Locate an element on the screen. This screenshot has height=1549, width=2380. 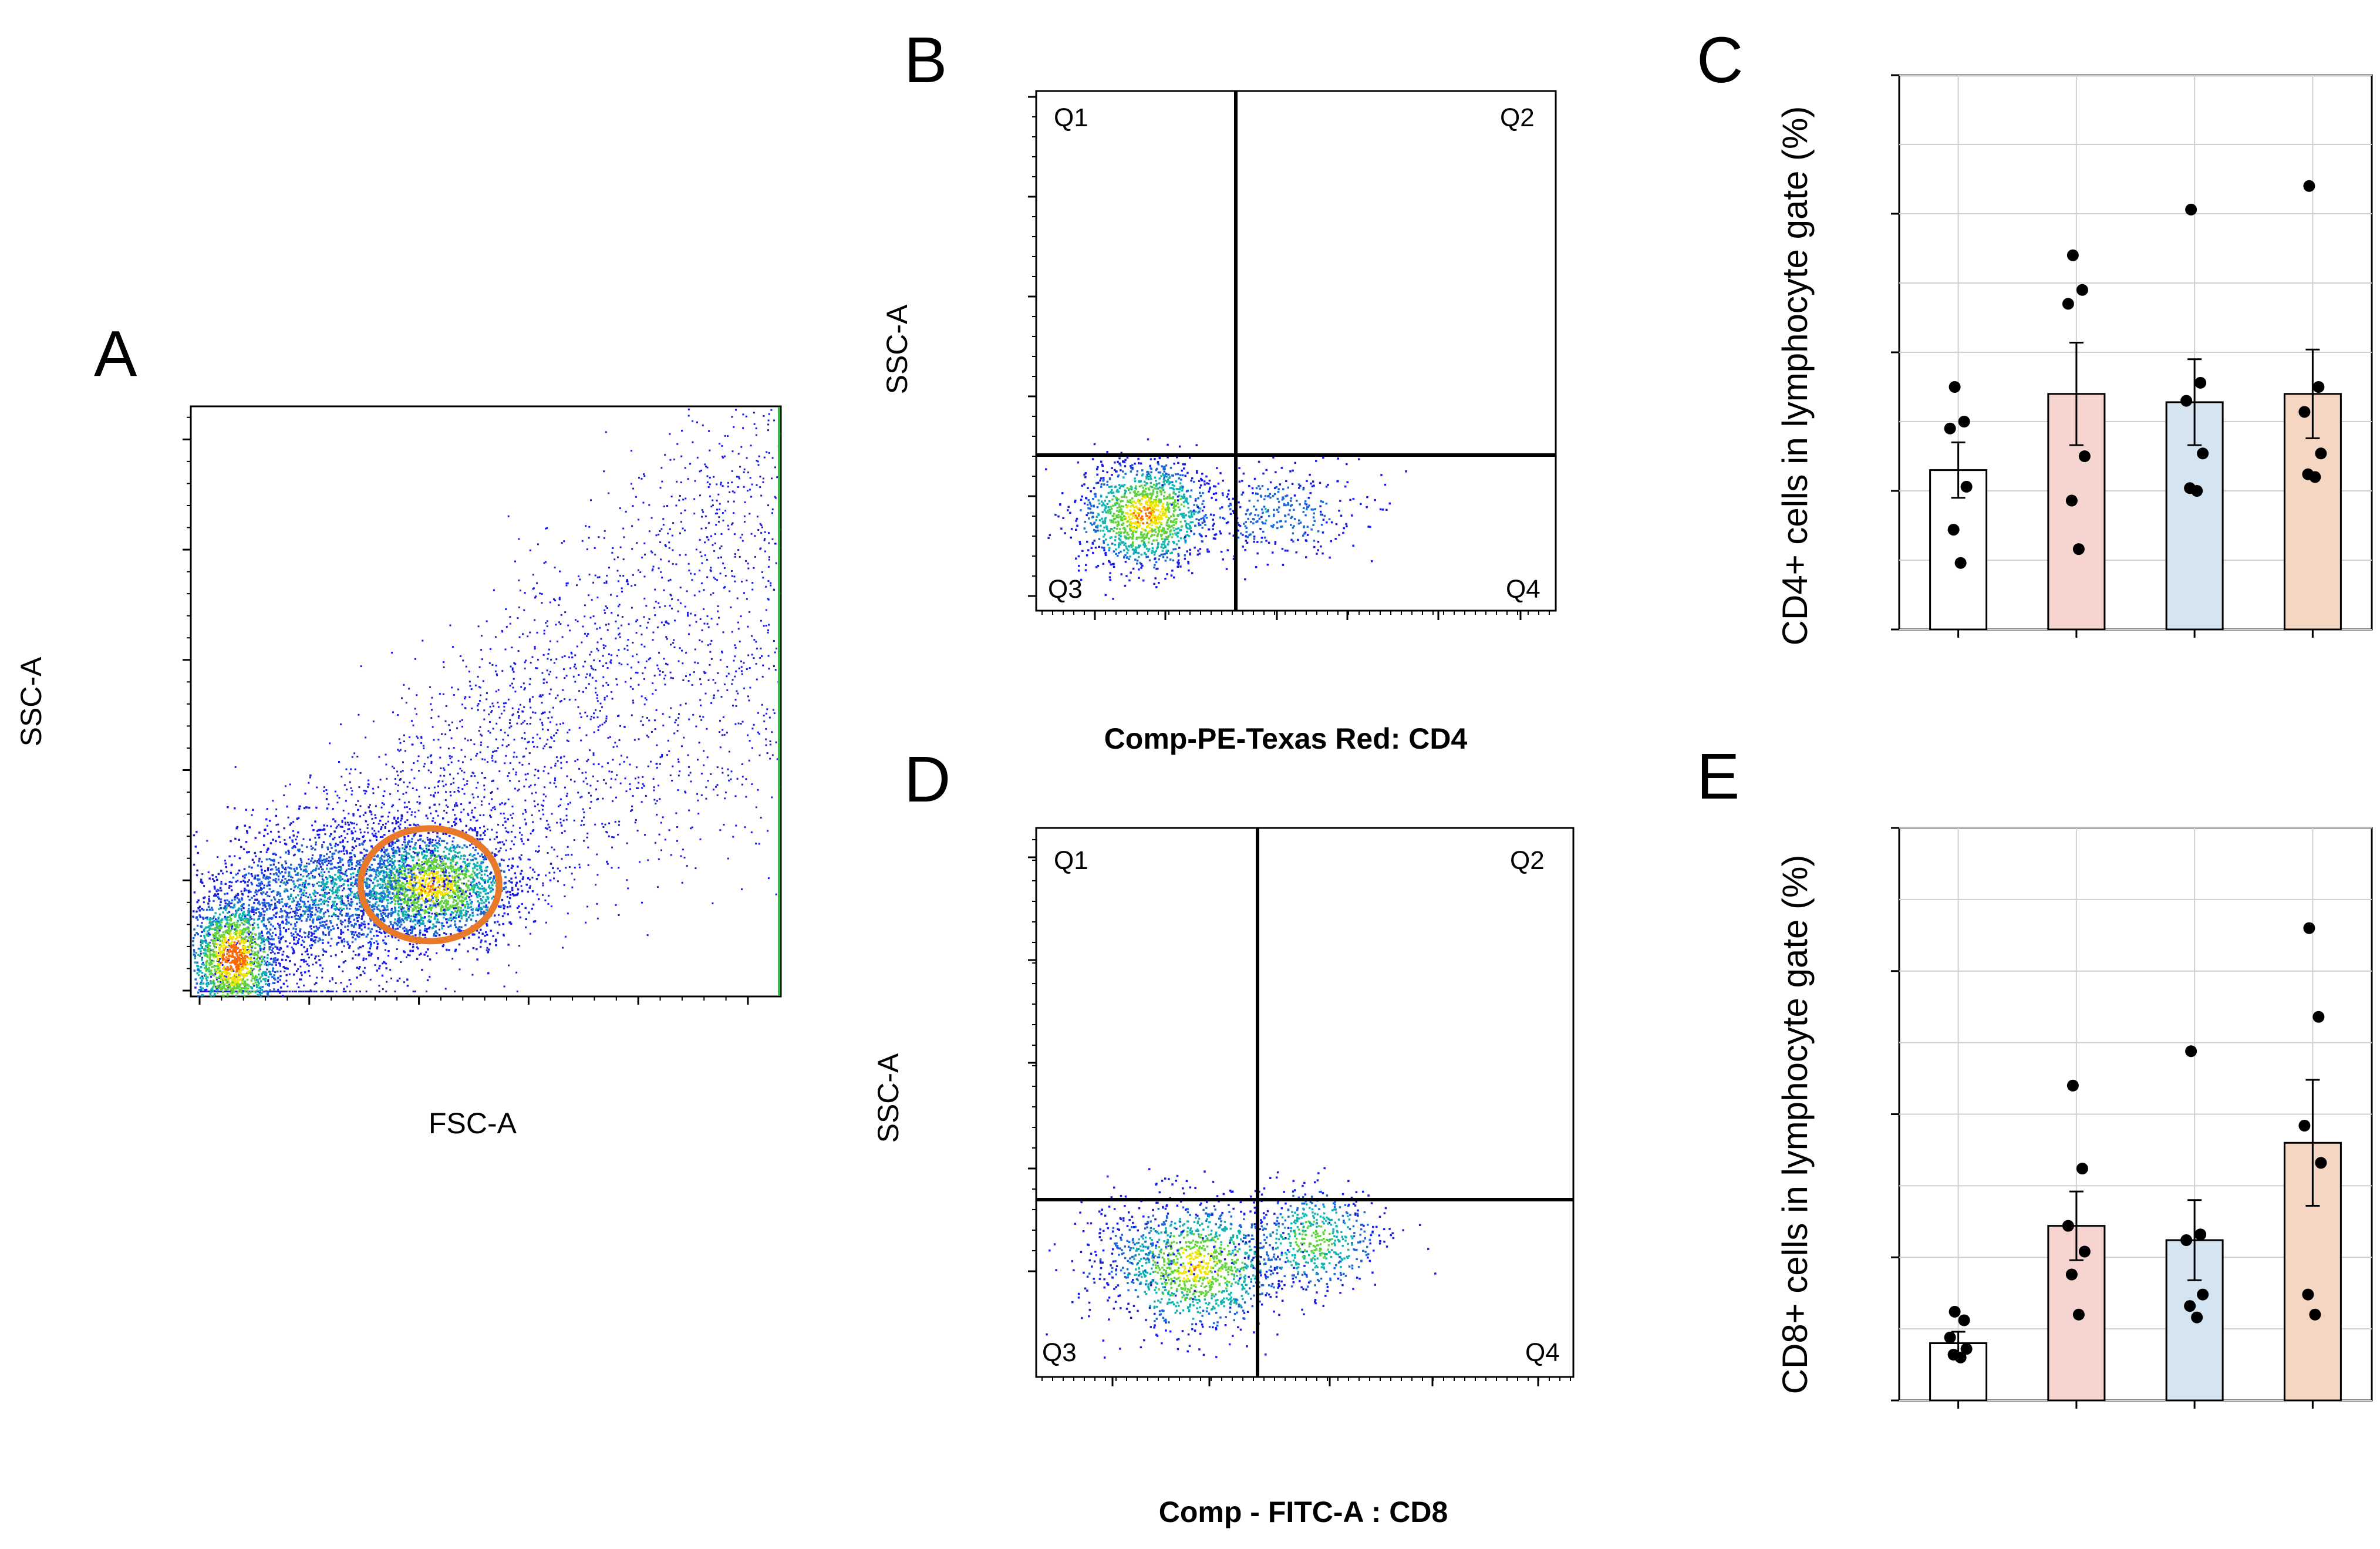
panel-letter-a: A is located at coordinates (115, 354).